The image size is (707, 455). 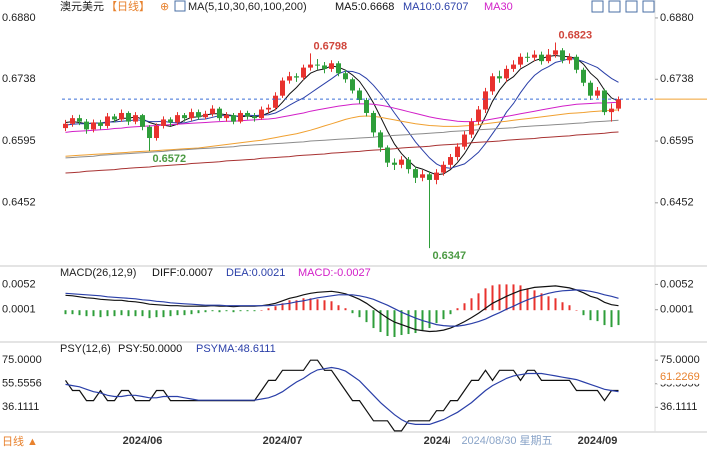 What do you see at coordinates (247, 7) in the screenshot?
I see `indicator-label: MA(5,10,30,60,100,200)` at bounding box center [247, 7].